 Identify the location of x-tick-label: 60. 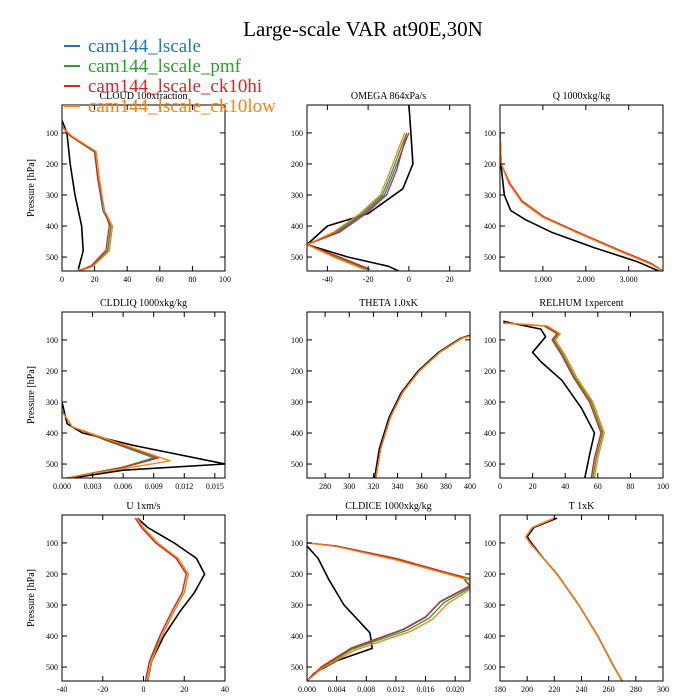
(160, 279).